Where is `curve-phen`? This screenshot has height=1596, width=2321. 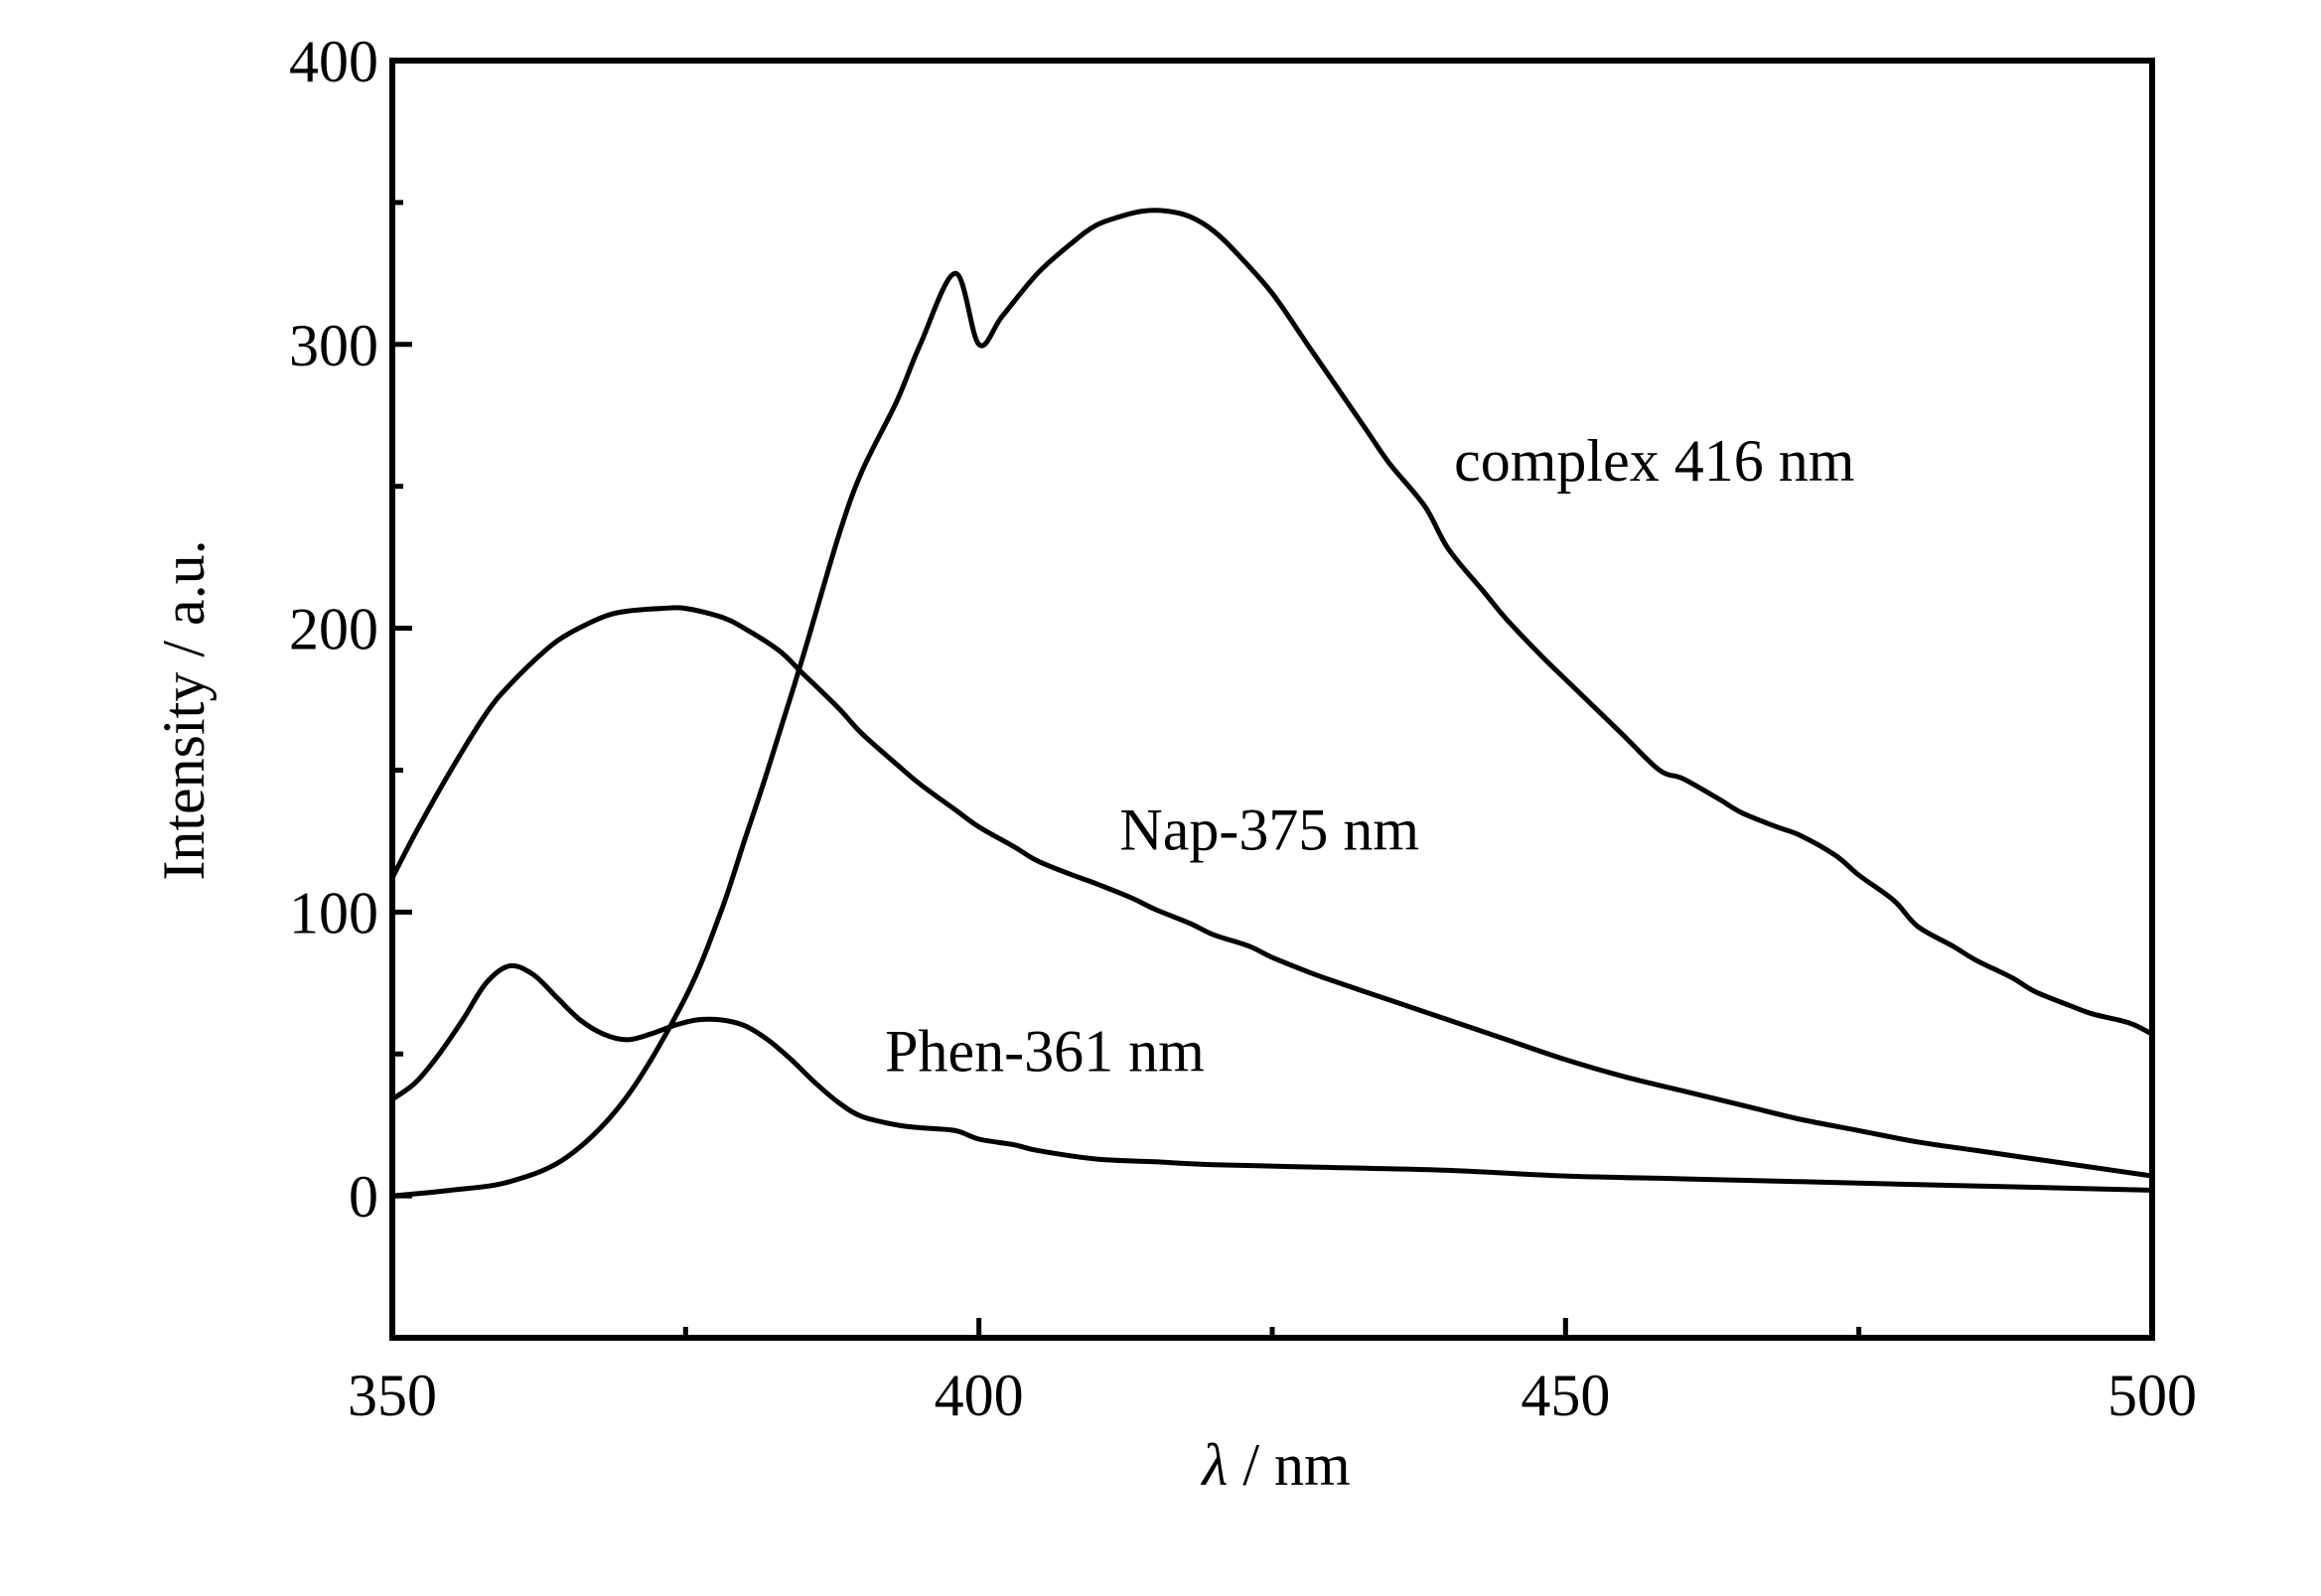
curve-phen is located at coordinates (1272, 1078).